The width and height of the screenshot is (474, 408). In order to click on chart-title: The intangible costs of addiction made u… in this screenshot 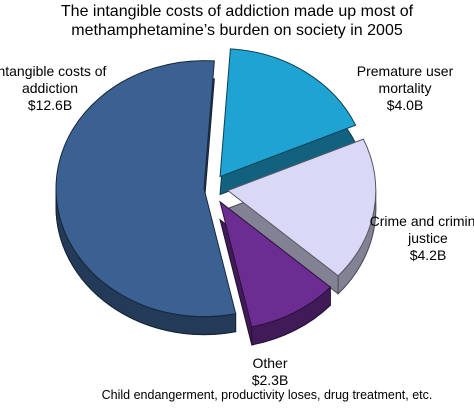, I will do `click(237, 21)`.